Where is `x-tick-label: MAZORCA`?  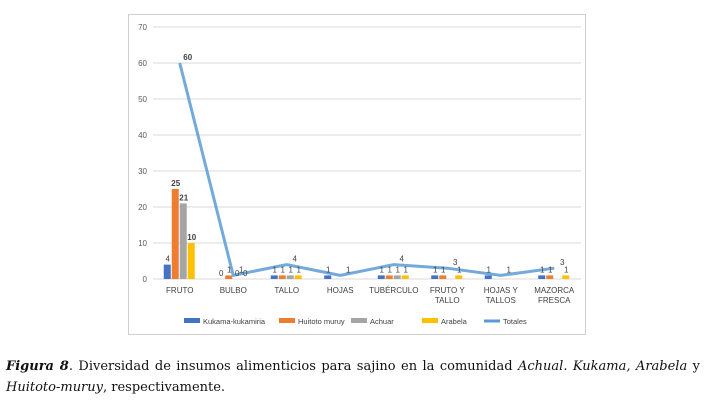
x-tick-label: MAZORCA is located at coordinates (554, 290).